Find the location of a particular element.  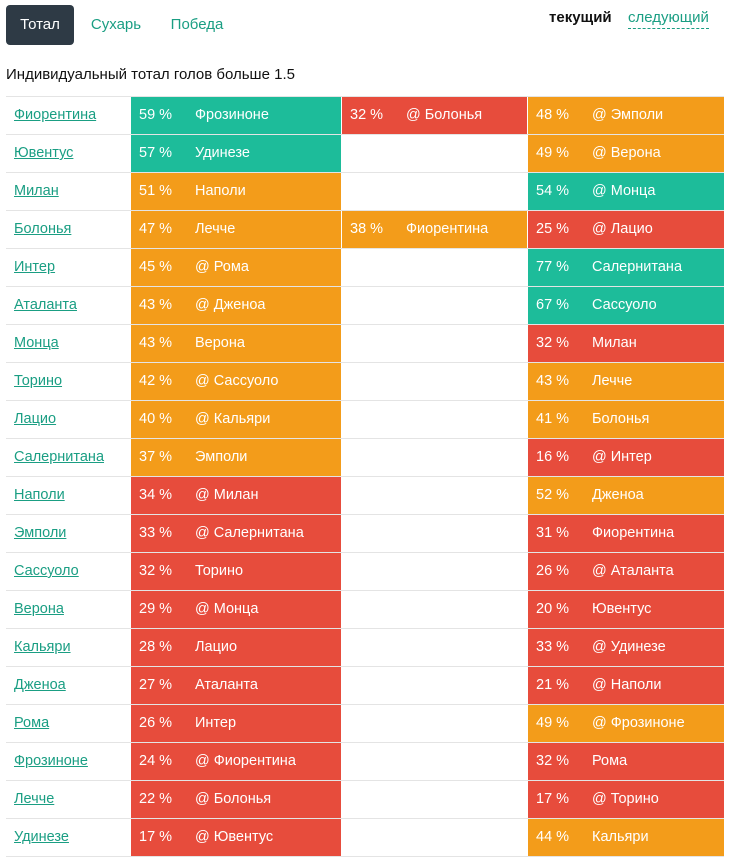

match-cell-1: 29 % @ Монца is located at coordinates (236, 609).